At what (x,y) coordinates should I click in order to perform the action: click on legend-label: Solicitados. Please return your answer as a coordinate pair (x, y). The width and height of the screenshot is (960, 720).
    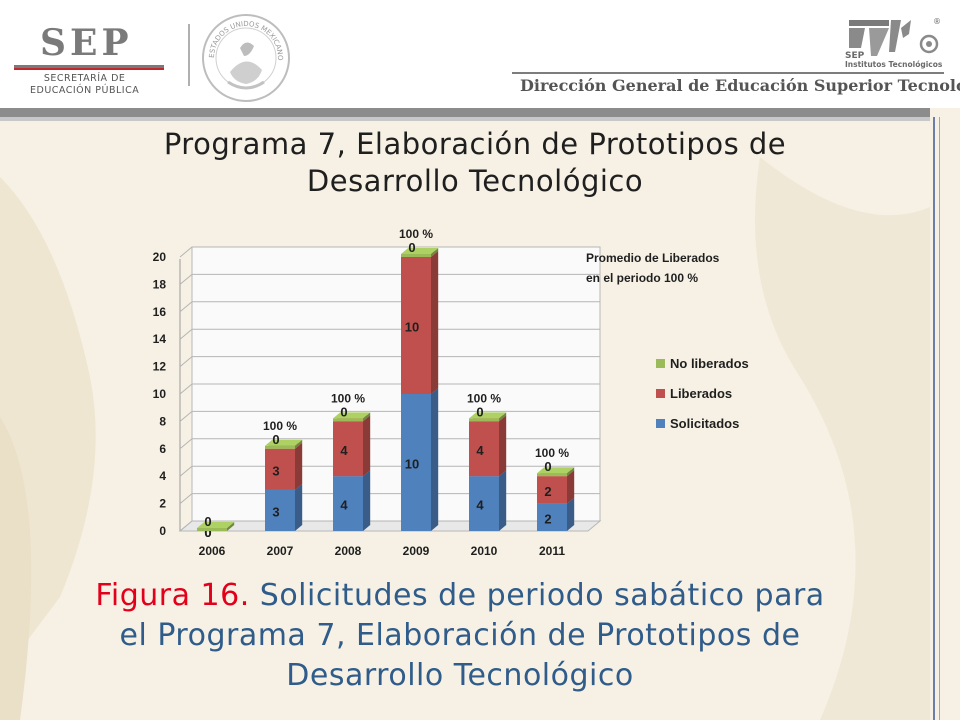
    Looking at the image, I should click on (704, 423).